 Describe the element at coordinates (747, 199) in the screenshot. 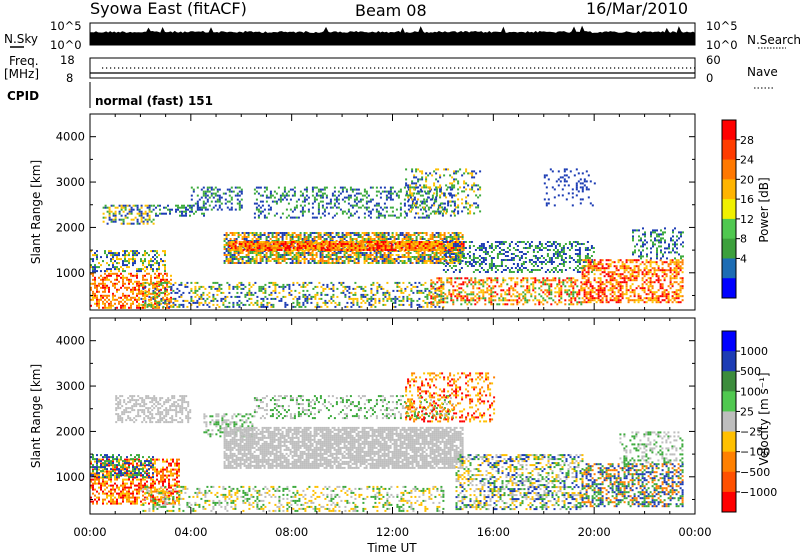

I see `colorbar-tick-label: 16` at that location.